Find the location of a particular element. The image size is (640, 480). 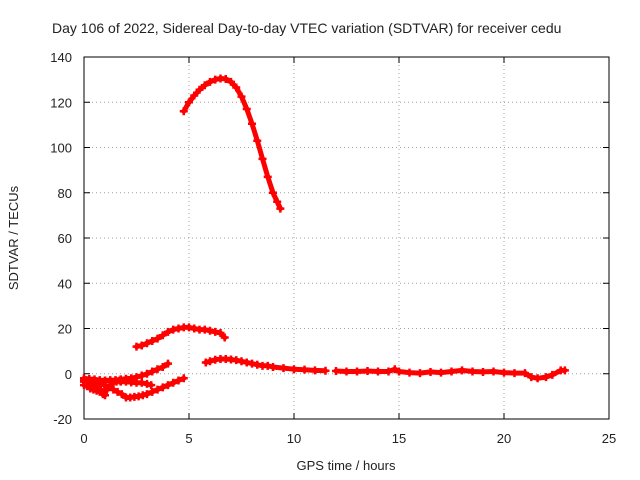

series-arc-low-a is located at coordinates (265, 365).